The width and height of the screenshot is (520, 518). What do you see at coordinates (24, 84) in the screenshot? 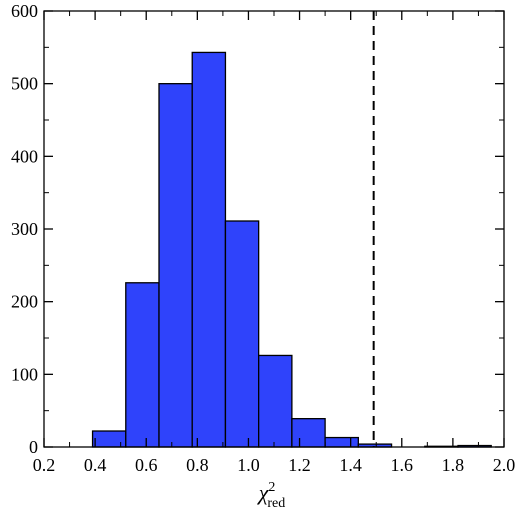
I see `y-tick-label-5: 500` at bounding box center [24, 84].